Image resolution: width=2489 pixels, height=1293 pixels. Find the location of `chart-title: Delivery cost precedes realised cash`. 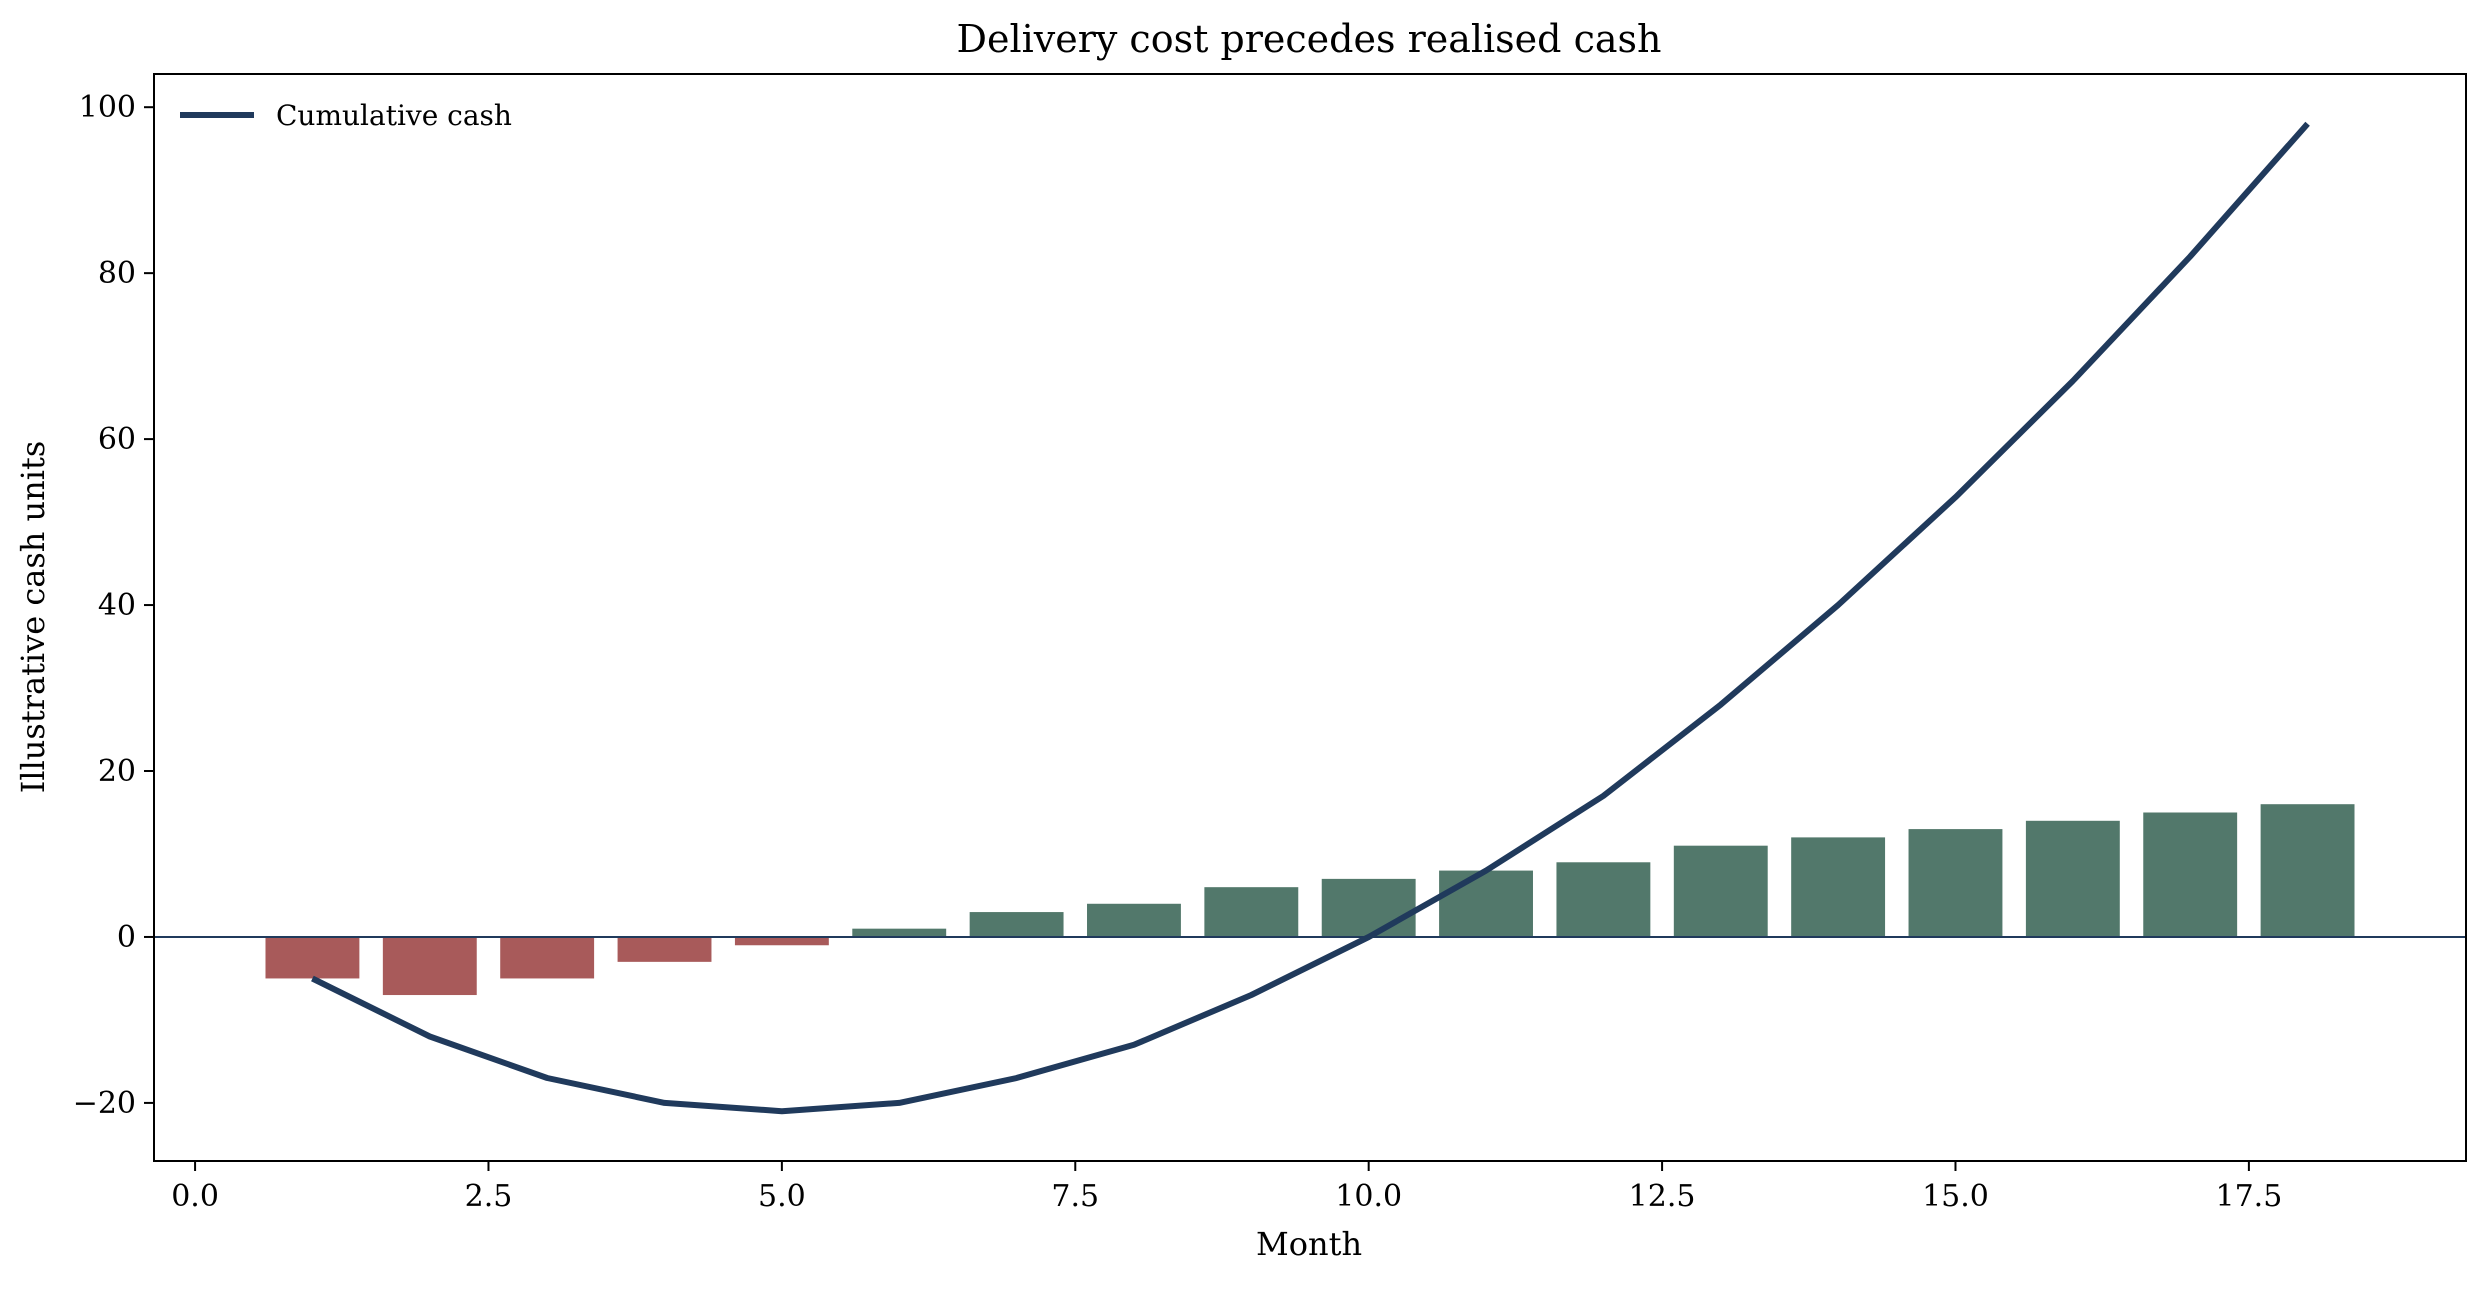

chart-title: Delivery cost precedes realised cash is located at coordinates (1308, 39).